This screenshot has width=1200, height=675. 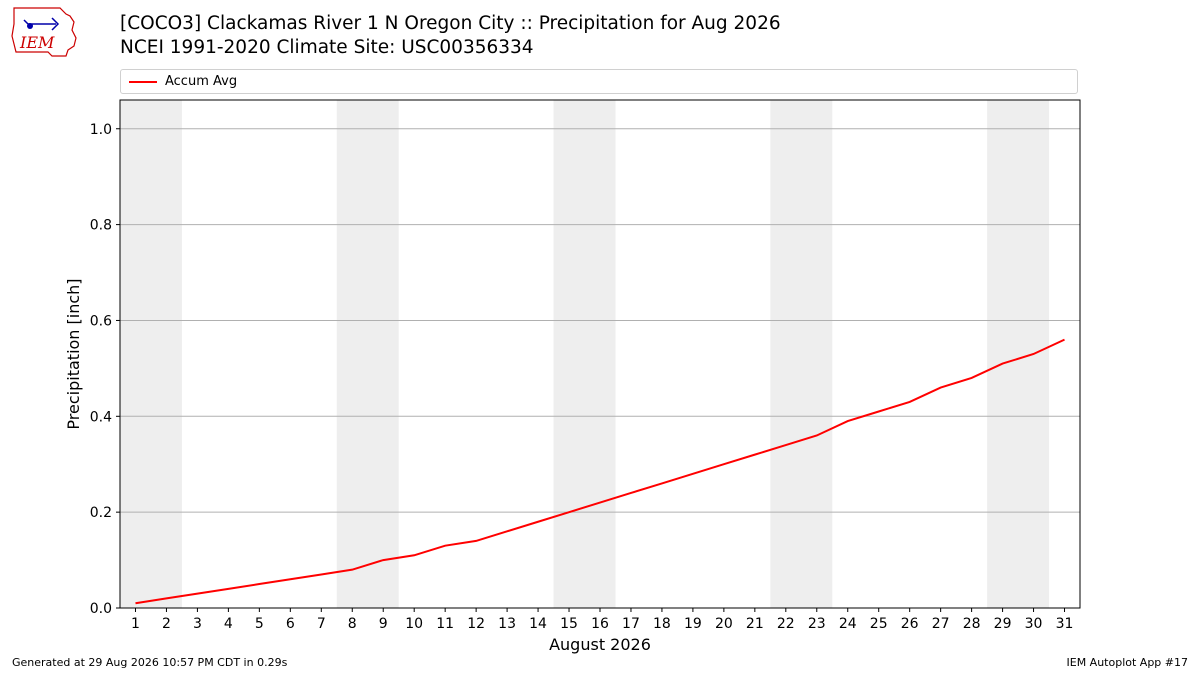 What do you see at coordinates (1127, 662) in the screenshot?
I see `autoplot-app-label: IEM Autoplot App #17` at bounding box center [1127, 662].